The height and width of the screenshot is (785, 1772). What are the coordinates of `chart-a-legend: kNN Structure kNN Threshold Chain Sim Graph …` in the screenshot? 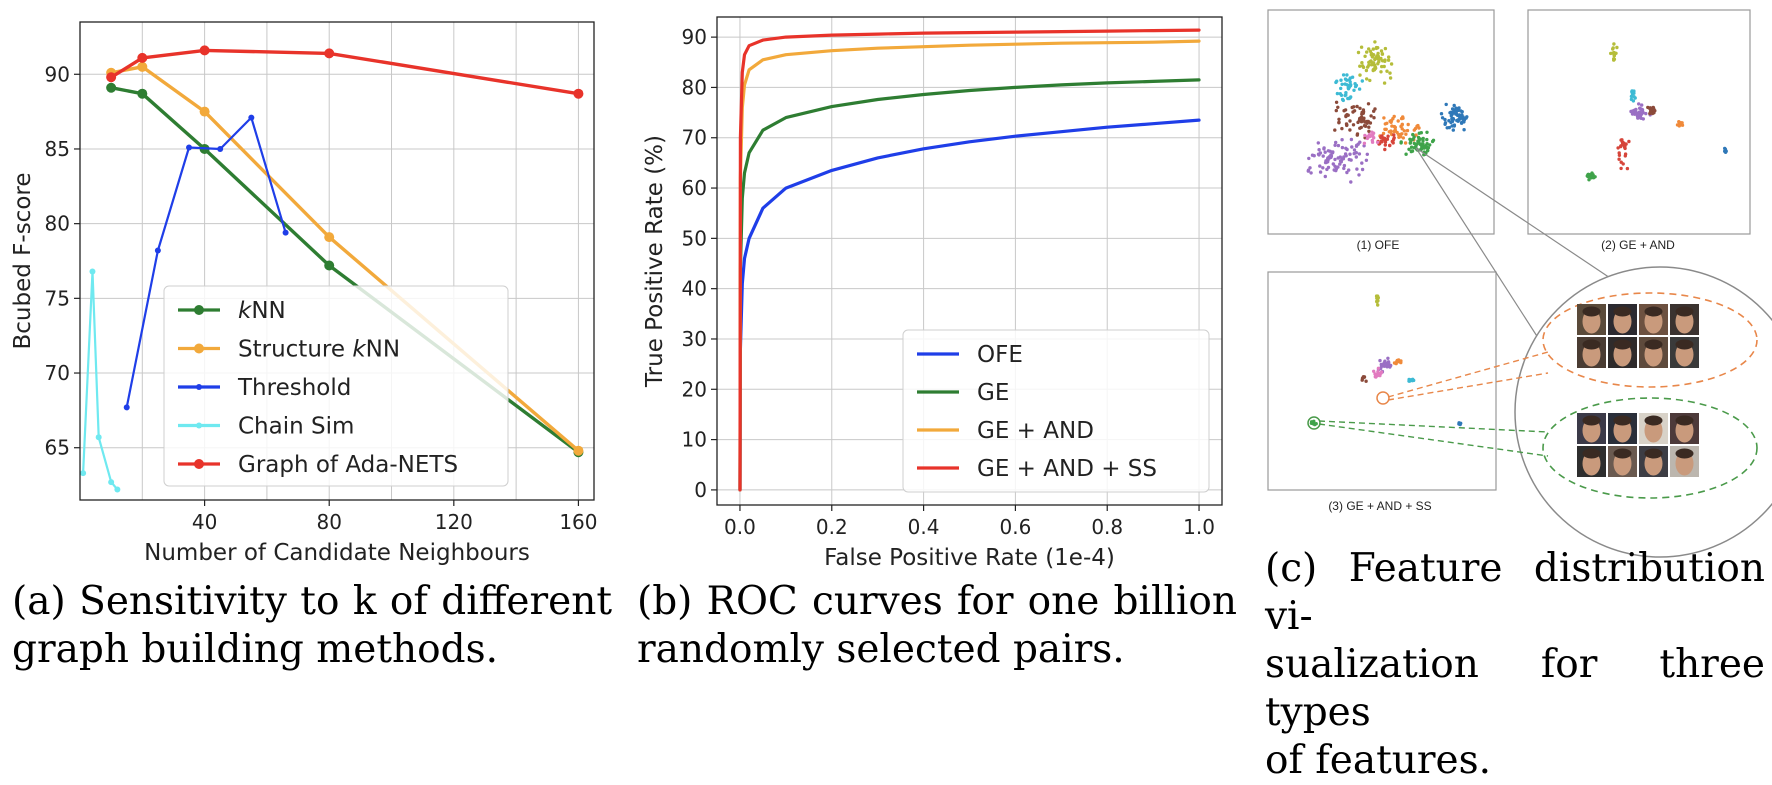 It's located at (336, 386).